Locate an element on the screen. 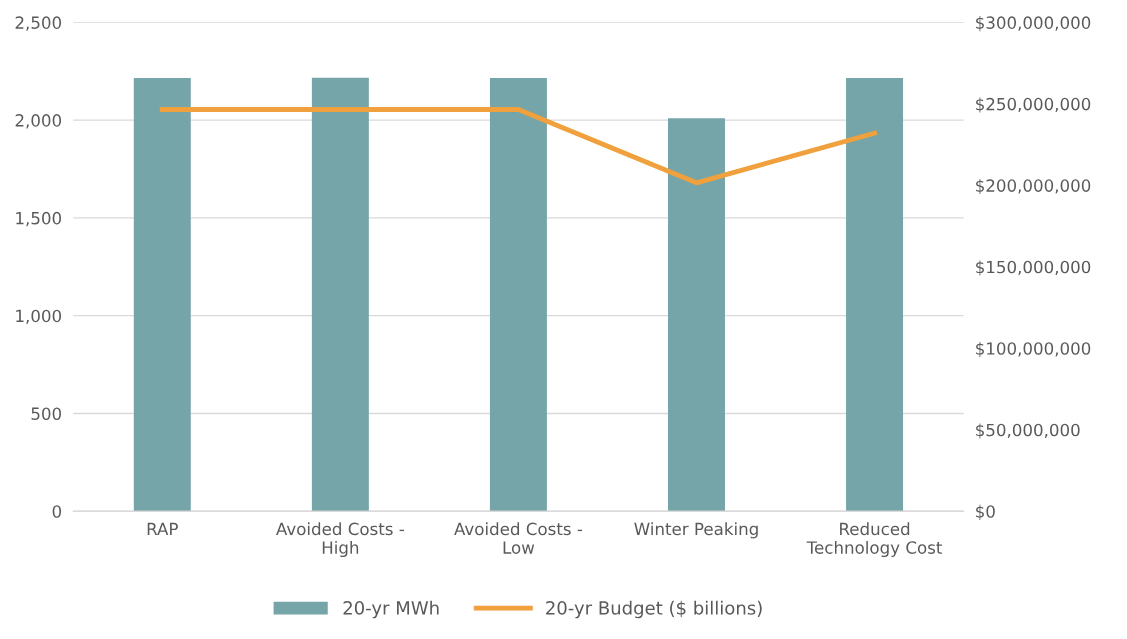 The height and width of the screenshot is (639, 1127). y-tick-label: 2,000 is located at coordinates (38, 121).